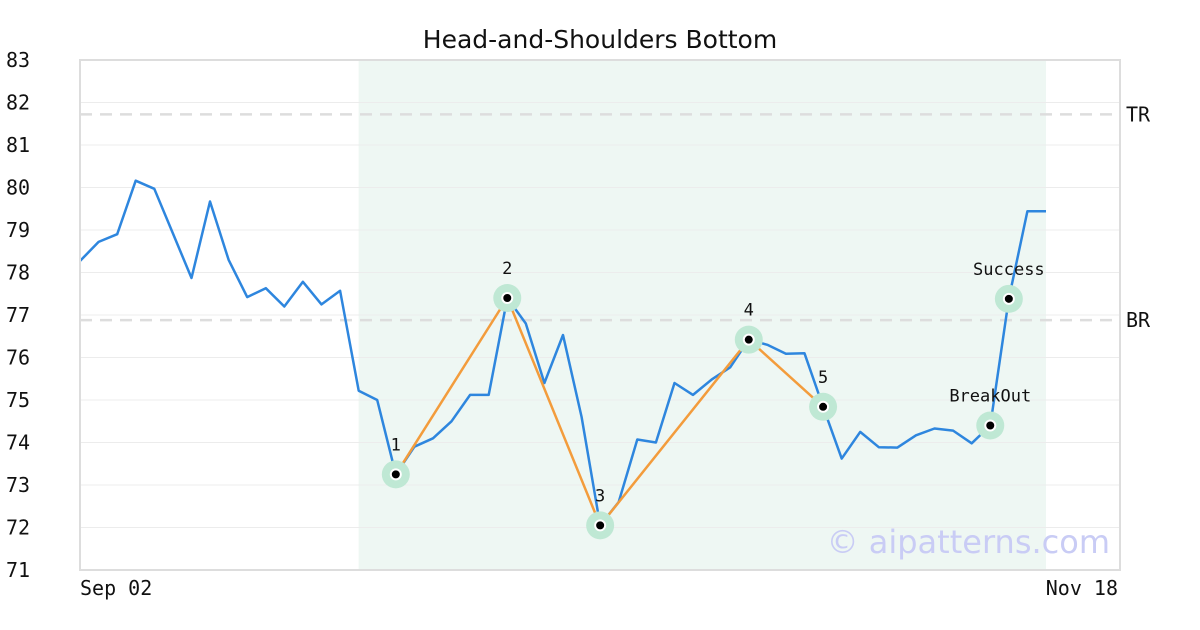 This screenshot has height=630, width=1200. I want to click on y-tick-label: 74, so click(18, 443).